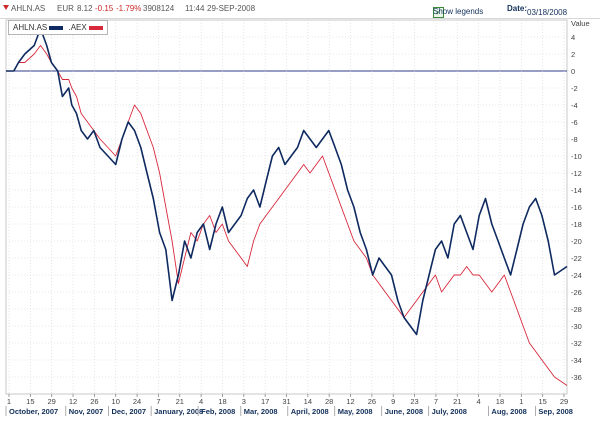  Describe the element at coordinates (218, 411) in the screenshot. I see `x-month-label: Feb, 2008` at that location.